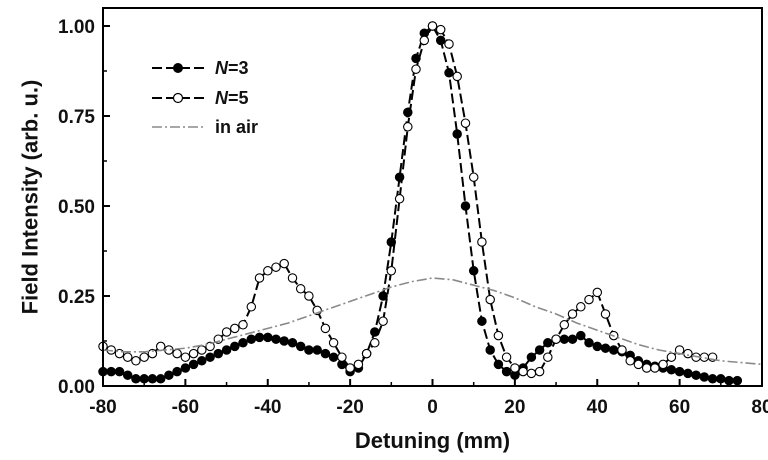  Describe the element at coordinates (76, 27) in the screenshot. I see `y-tick-label: 1.00` at that location.